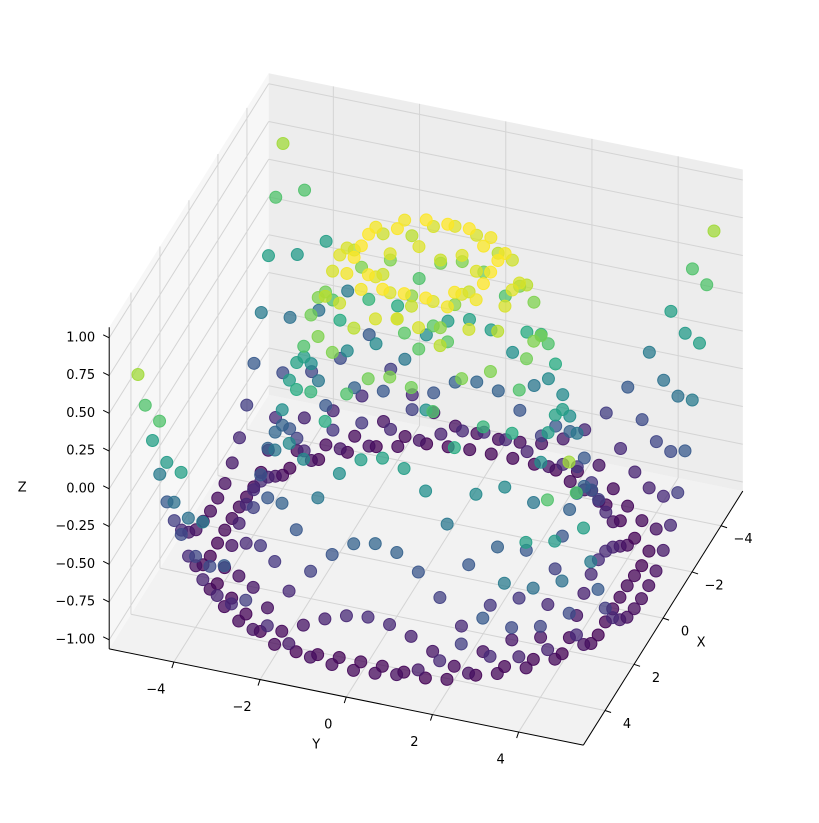  What do you see at coordinates (414, 742) in the screenshot?
I see `y-tick-label: 2` at bounding box center [414, 742].